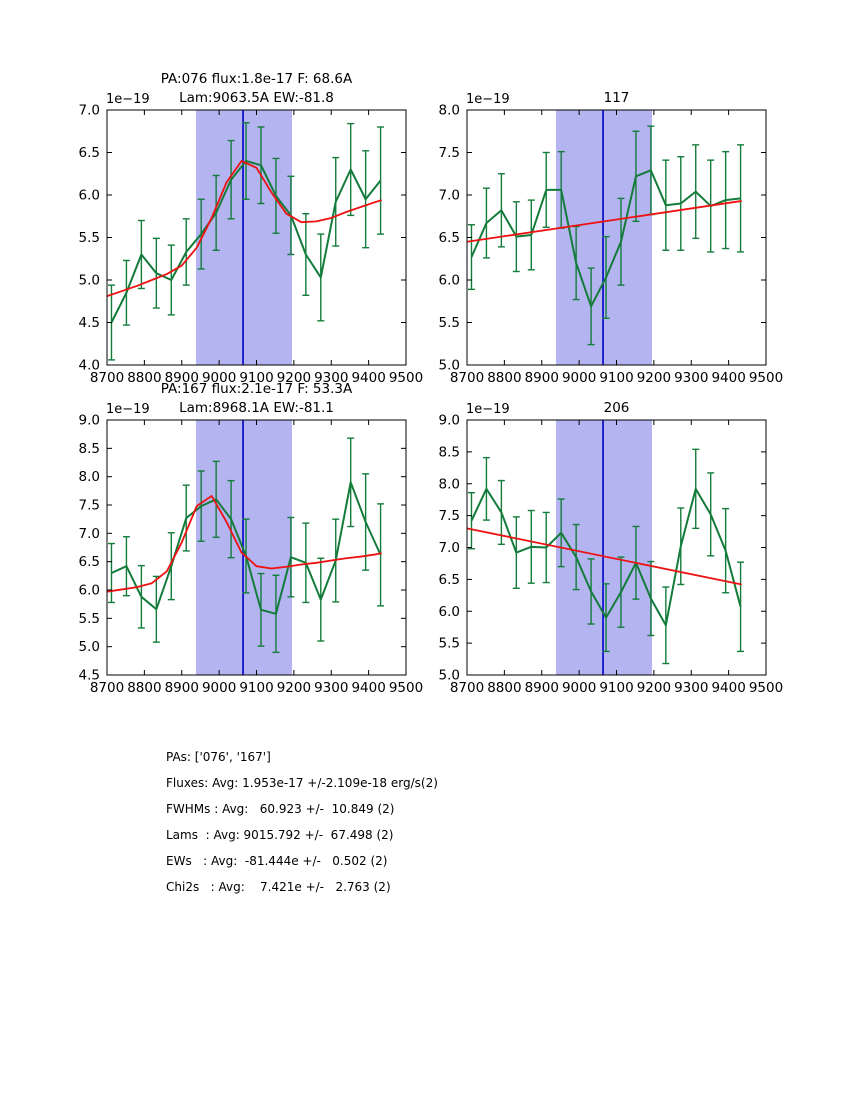  What do you see at coordinates (256, 408) in the screenshot?
I see `plot-title: Lam:8968.1A EW:-81.1` at bounding box center [256, 408].